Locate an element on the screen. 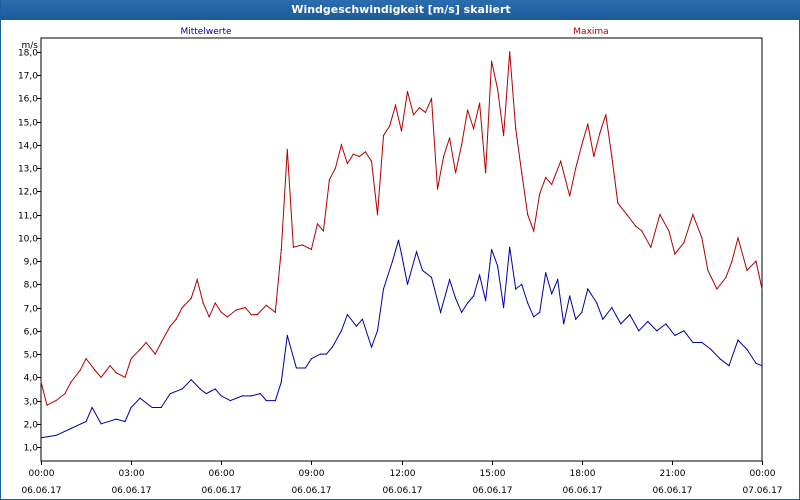 This screenshot has width=800, height=500. y-tick-label: 16,0 is located at coordinates (28, 100).